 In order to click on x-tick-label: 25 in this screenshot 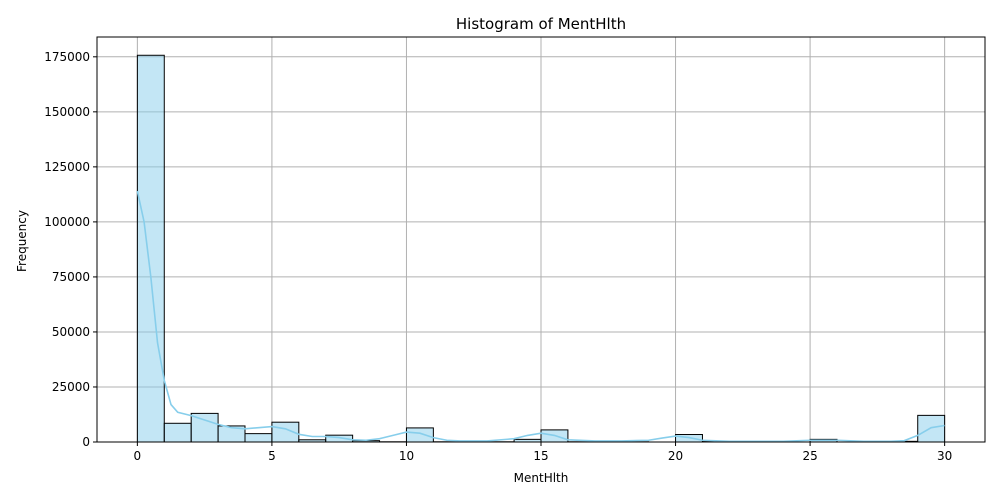, I will do `click(809, 456)`.